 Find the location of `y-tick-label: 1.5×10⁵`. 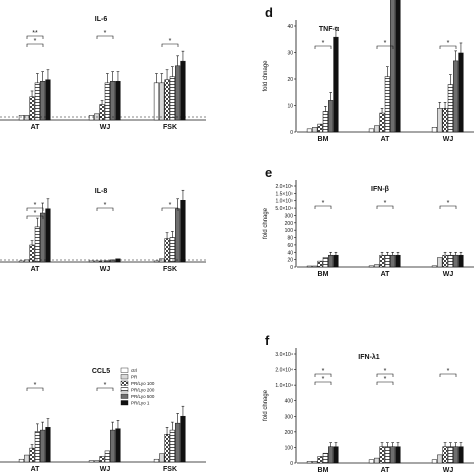

y-tick-label: 1.5×10⁵ is located at coordinates (284, 194).